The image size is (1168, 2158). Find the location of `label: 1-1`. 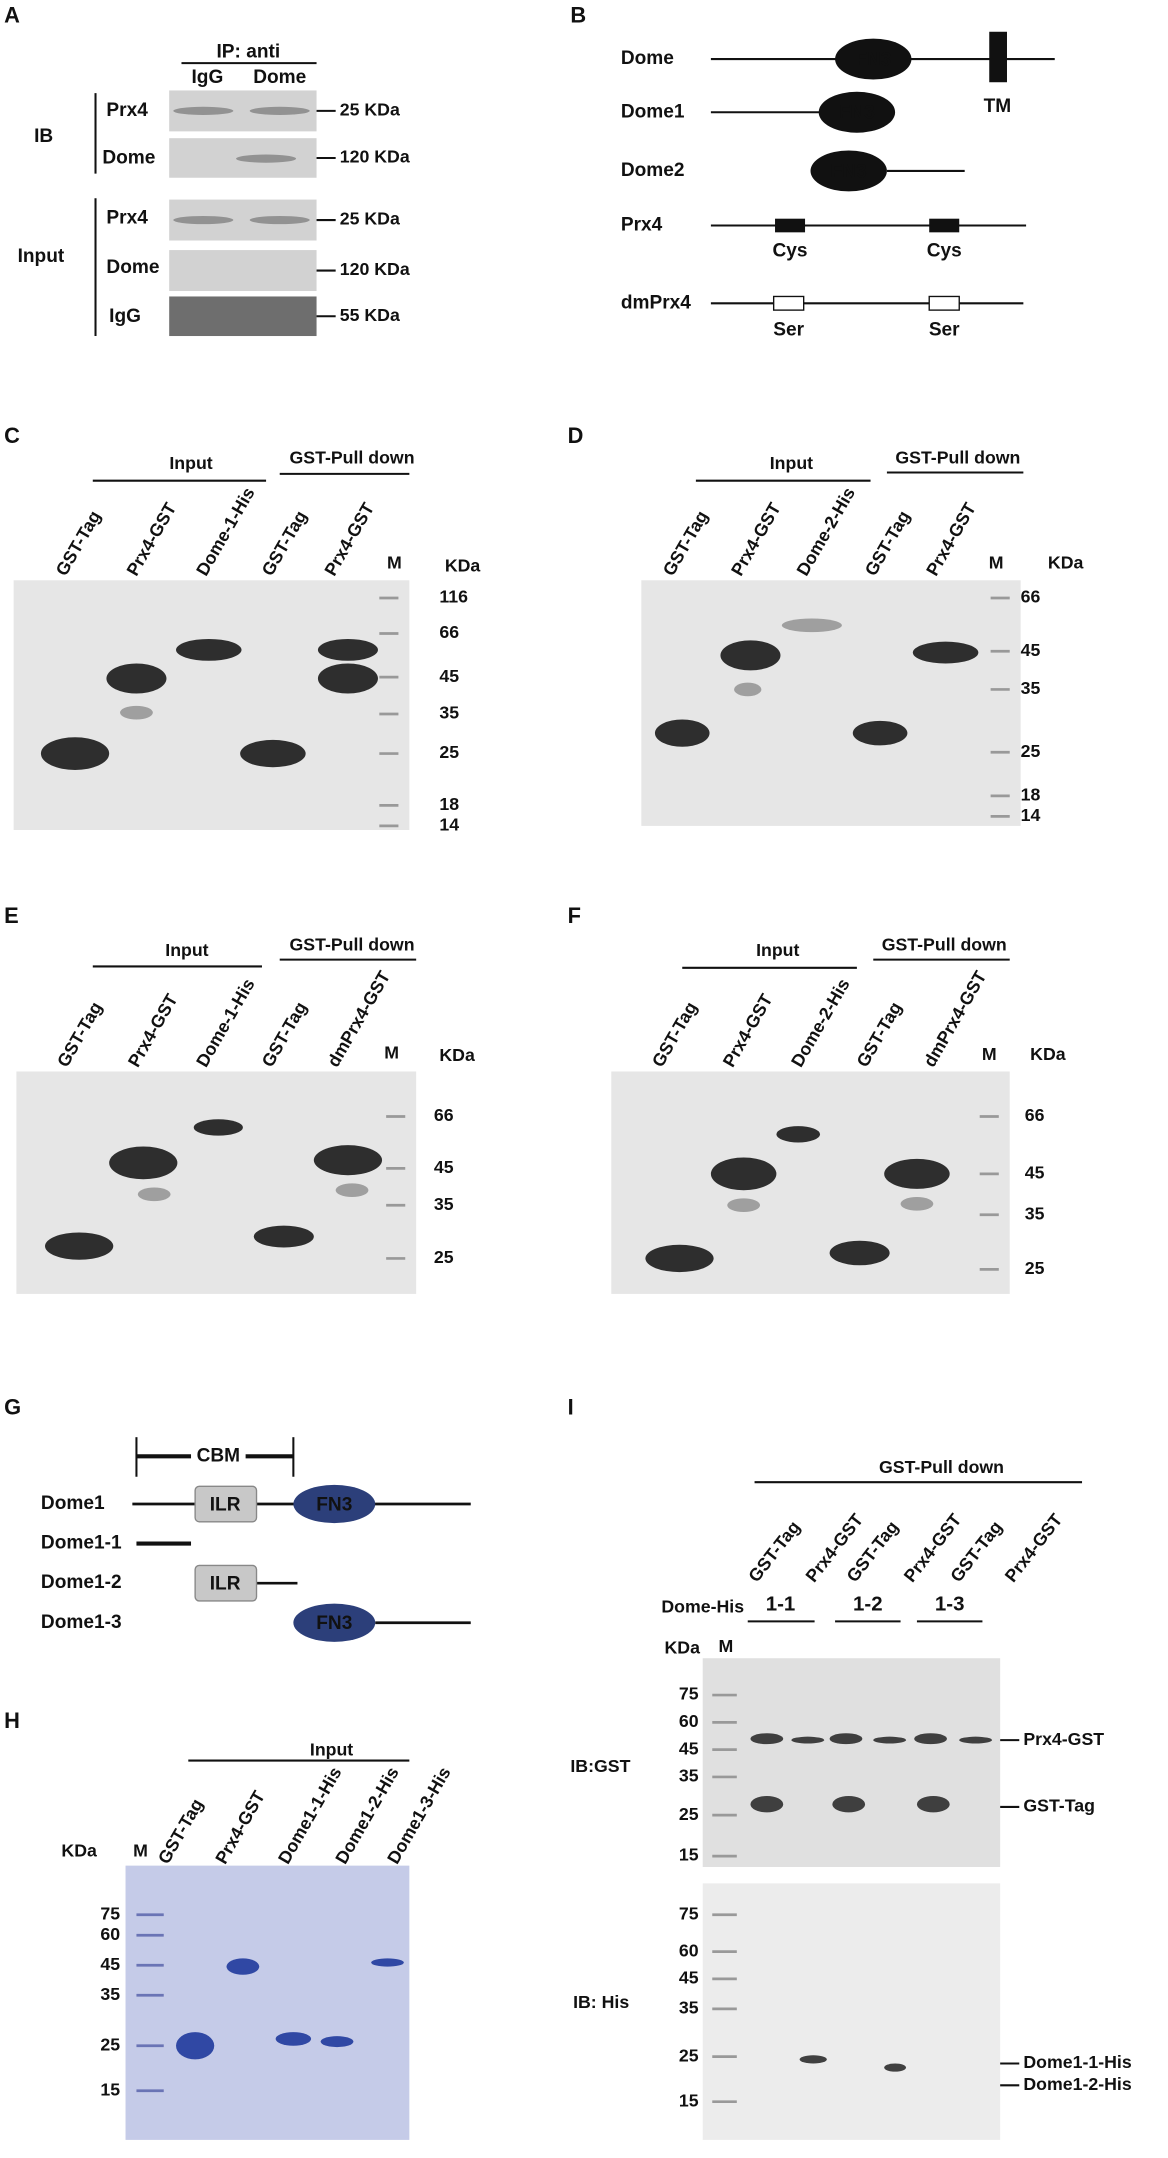

label: 1-1 is located at coordinates (781, 1603).